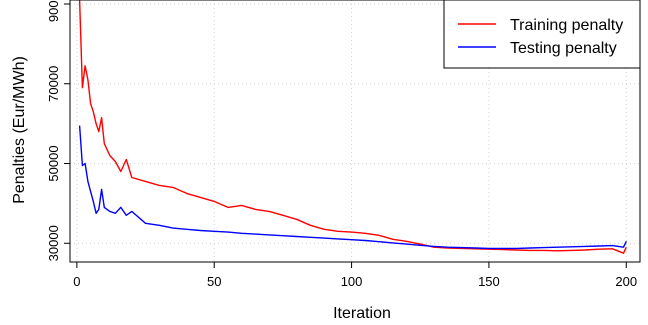  I want to click on x-tick-label: 100, so click(352, 281).